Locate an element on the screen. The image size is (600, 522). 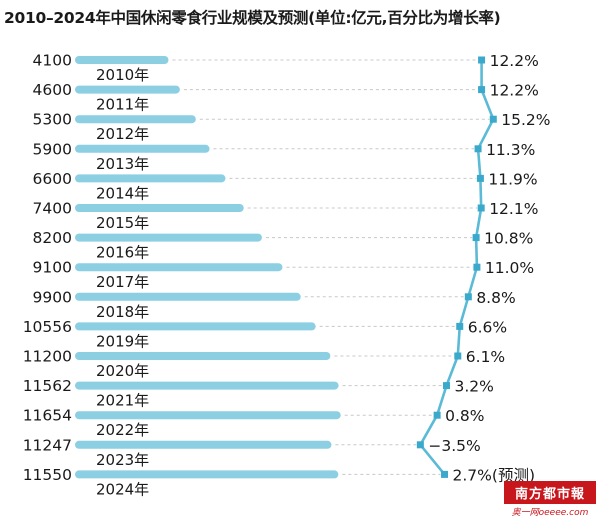
growth-label: 6.1% is located at coordinates (485, 357).